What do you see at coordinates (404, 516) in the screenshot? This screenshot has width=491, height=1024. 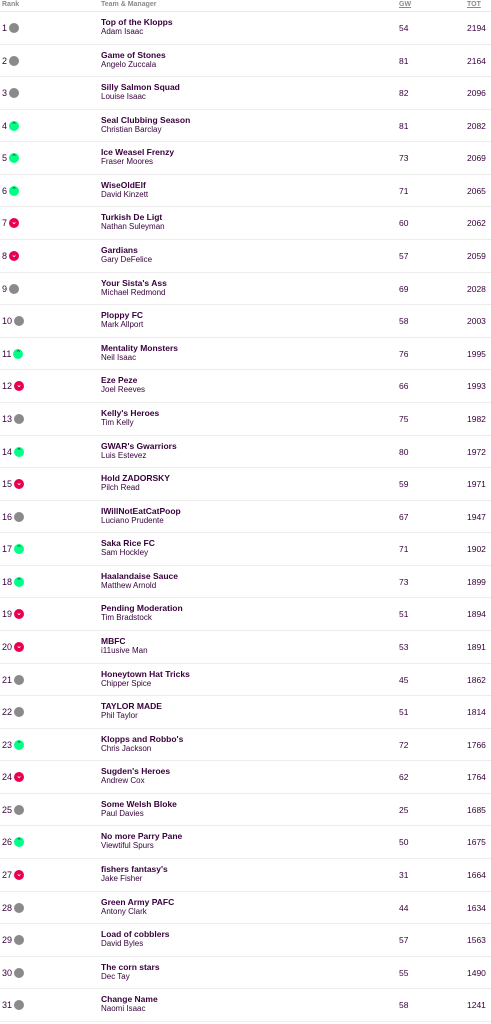 I see `gw-points: 67` at bounding box center [404, 516].